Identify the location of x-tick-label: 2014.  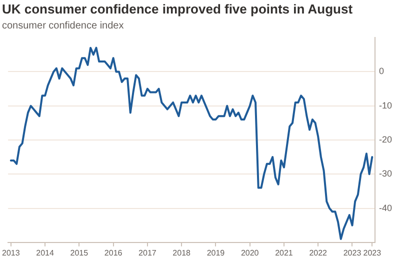
(45, 253).